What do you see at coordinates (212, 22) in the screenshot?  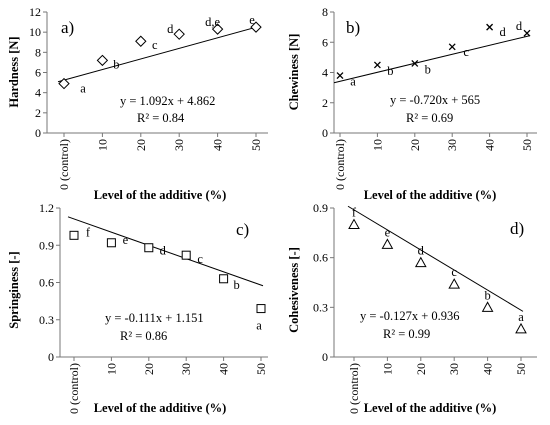 I see `significance-letter: d,e` at bounding box center [212, 22].